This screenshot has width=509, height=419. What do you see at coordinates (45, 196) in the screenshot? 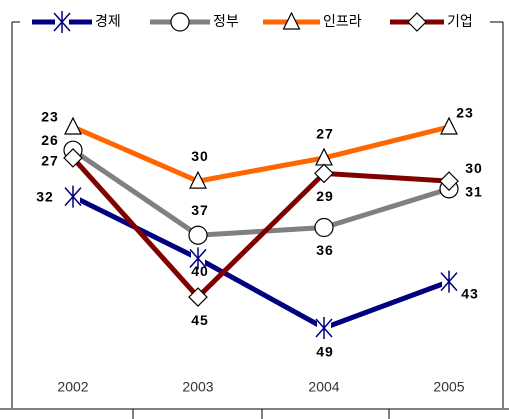
I see `data-label: 32` at bounding box center [45, 196].